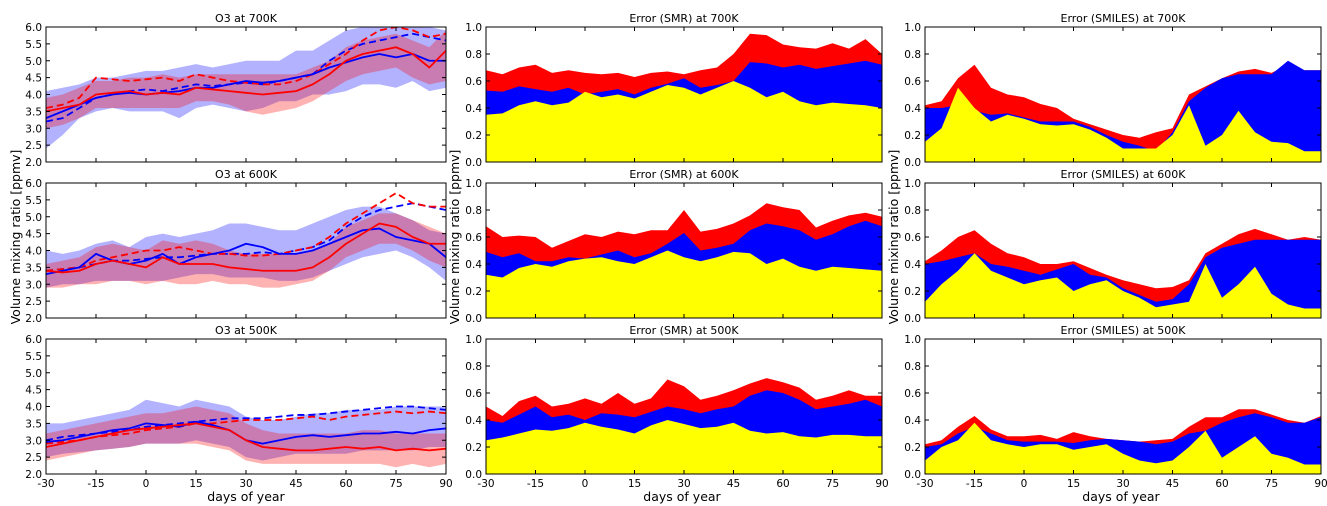 This screenshot has height=506, width=1327. Describe the element at coordinates (1113, 246) in the screenshot. I see `chart-panel: 0.0 0.2 0.4 0.6 0.8 1.0 Error (SMILES) at 600K` at that location.